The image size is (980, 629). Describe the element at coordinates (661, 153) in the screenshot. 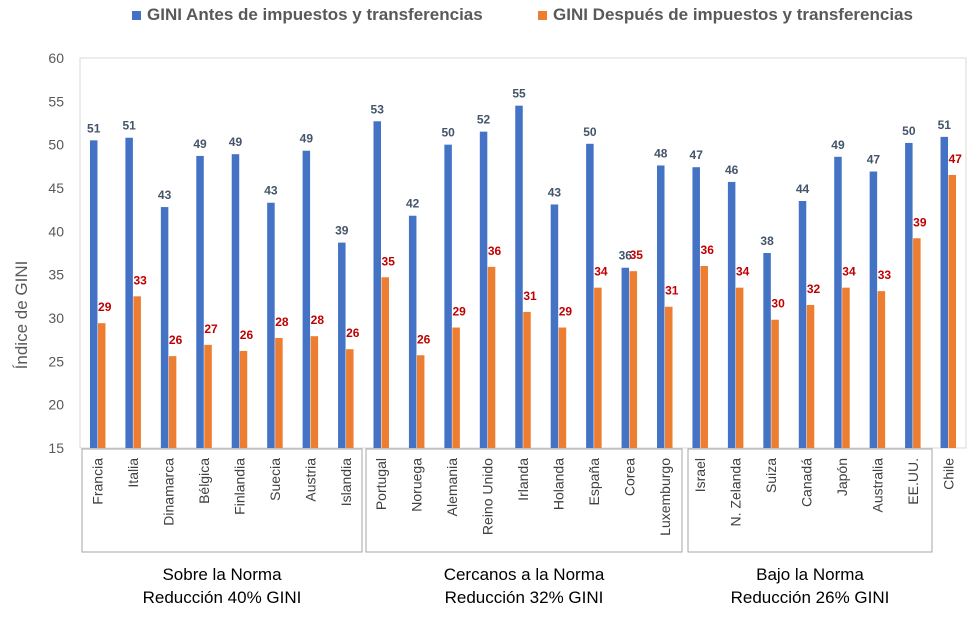

I see `data-label-before-16: 48` at that location.